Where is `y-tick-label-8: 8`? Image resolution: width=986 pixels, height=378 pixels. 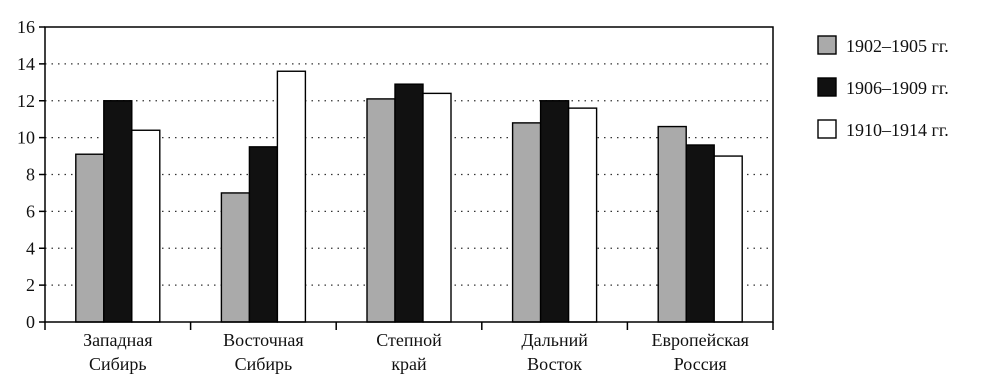
y-tick-label-8: 8 is located at coordinates (30, 175).